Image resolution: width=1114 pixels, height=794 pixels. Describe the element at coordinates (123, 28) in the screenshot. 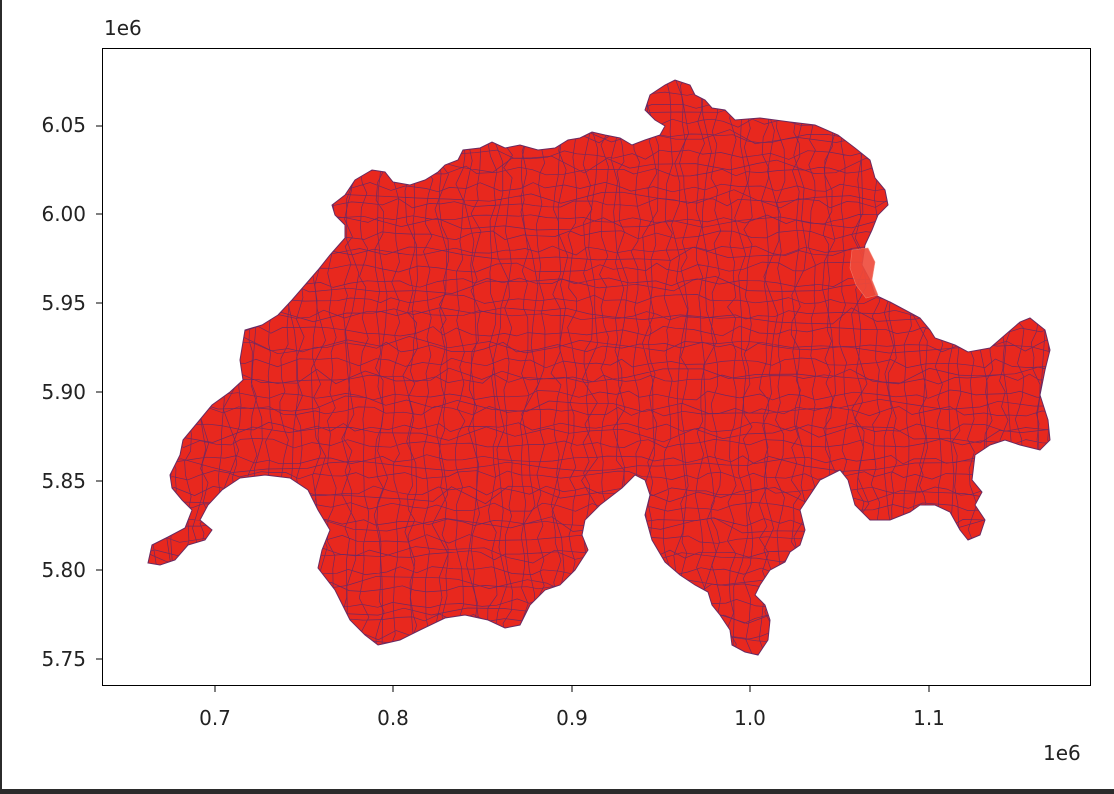

I see `y-axis-offset-label: 1e6` at that location.